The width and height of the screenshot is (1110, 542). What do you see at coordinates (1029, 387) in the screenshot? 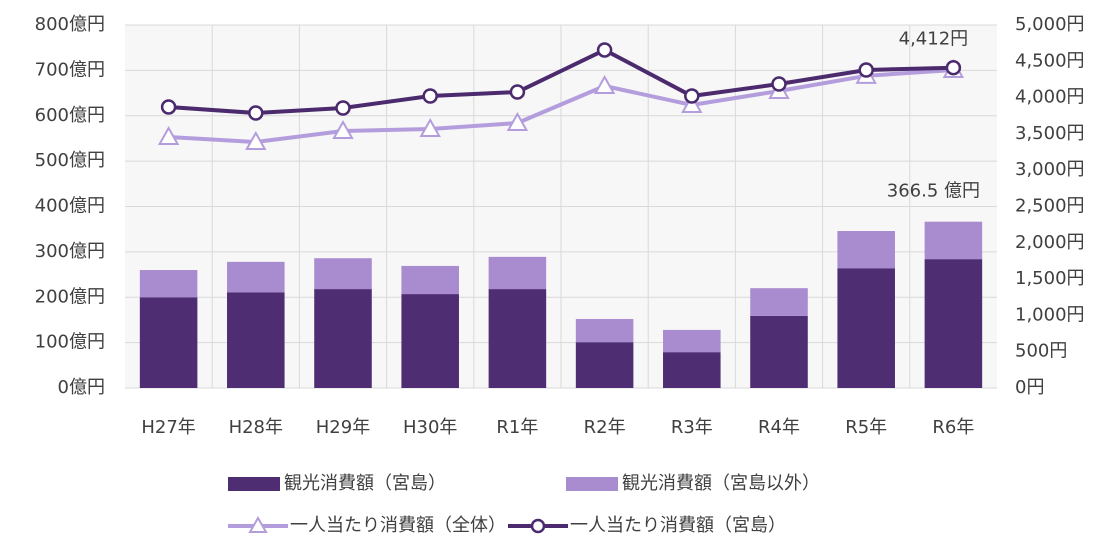
I see `y2-tick-label: 0円` at bounding box center [1029, 387].